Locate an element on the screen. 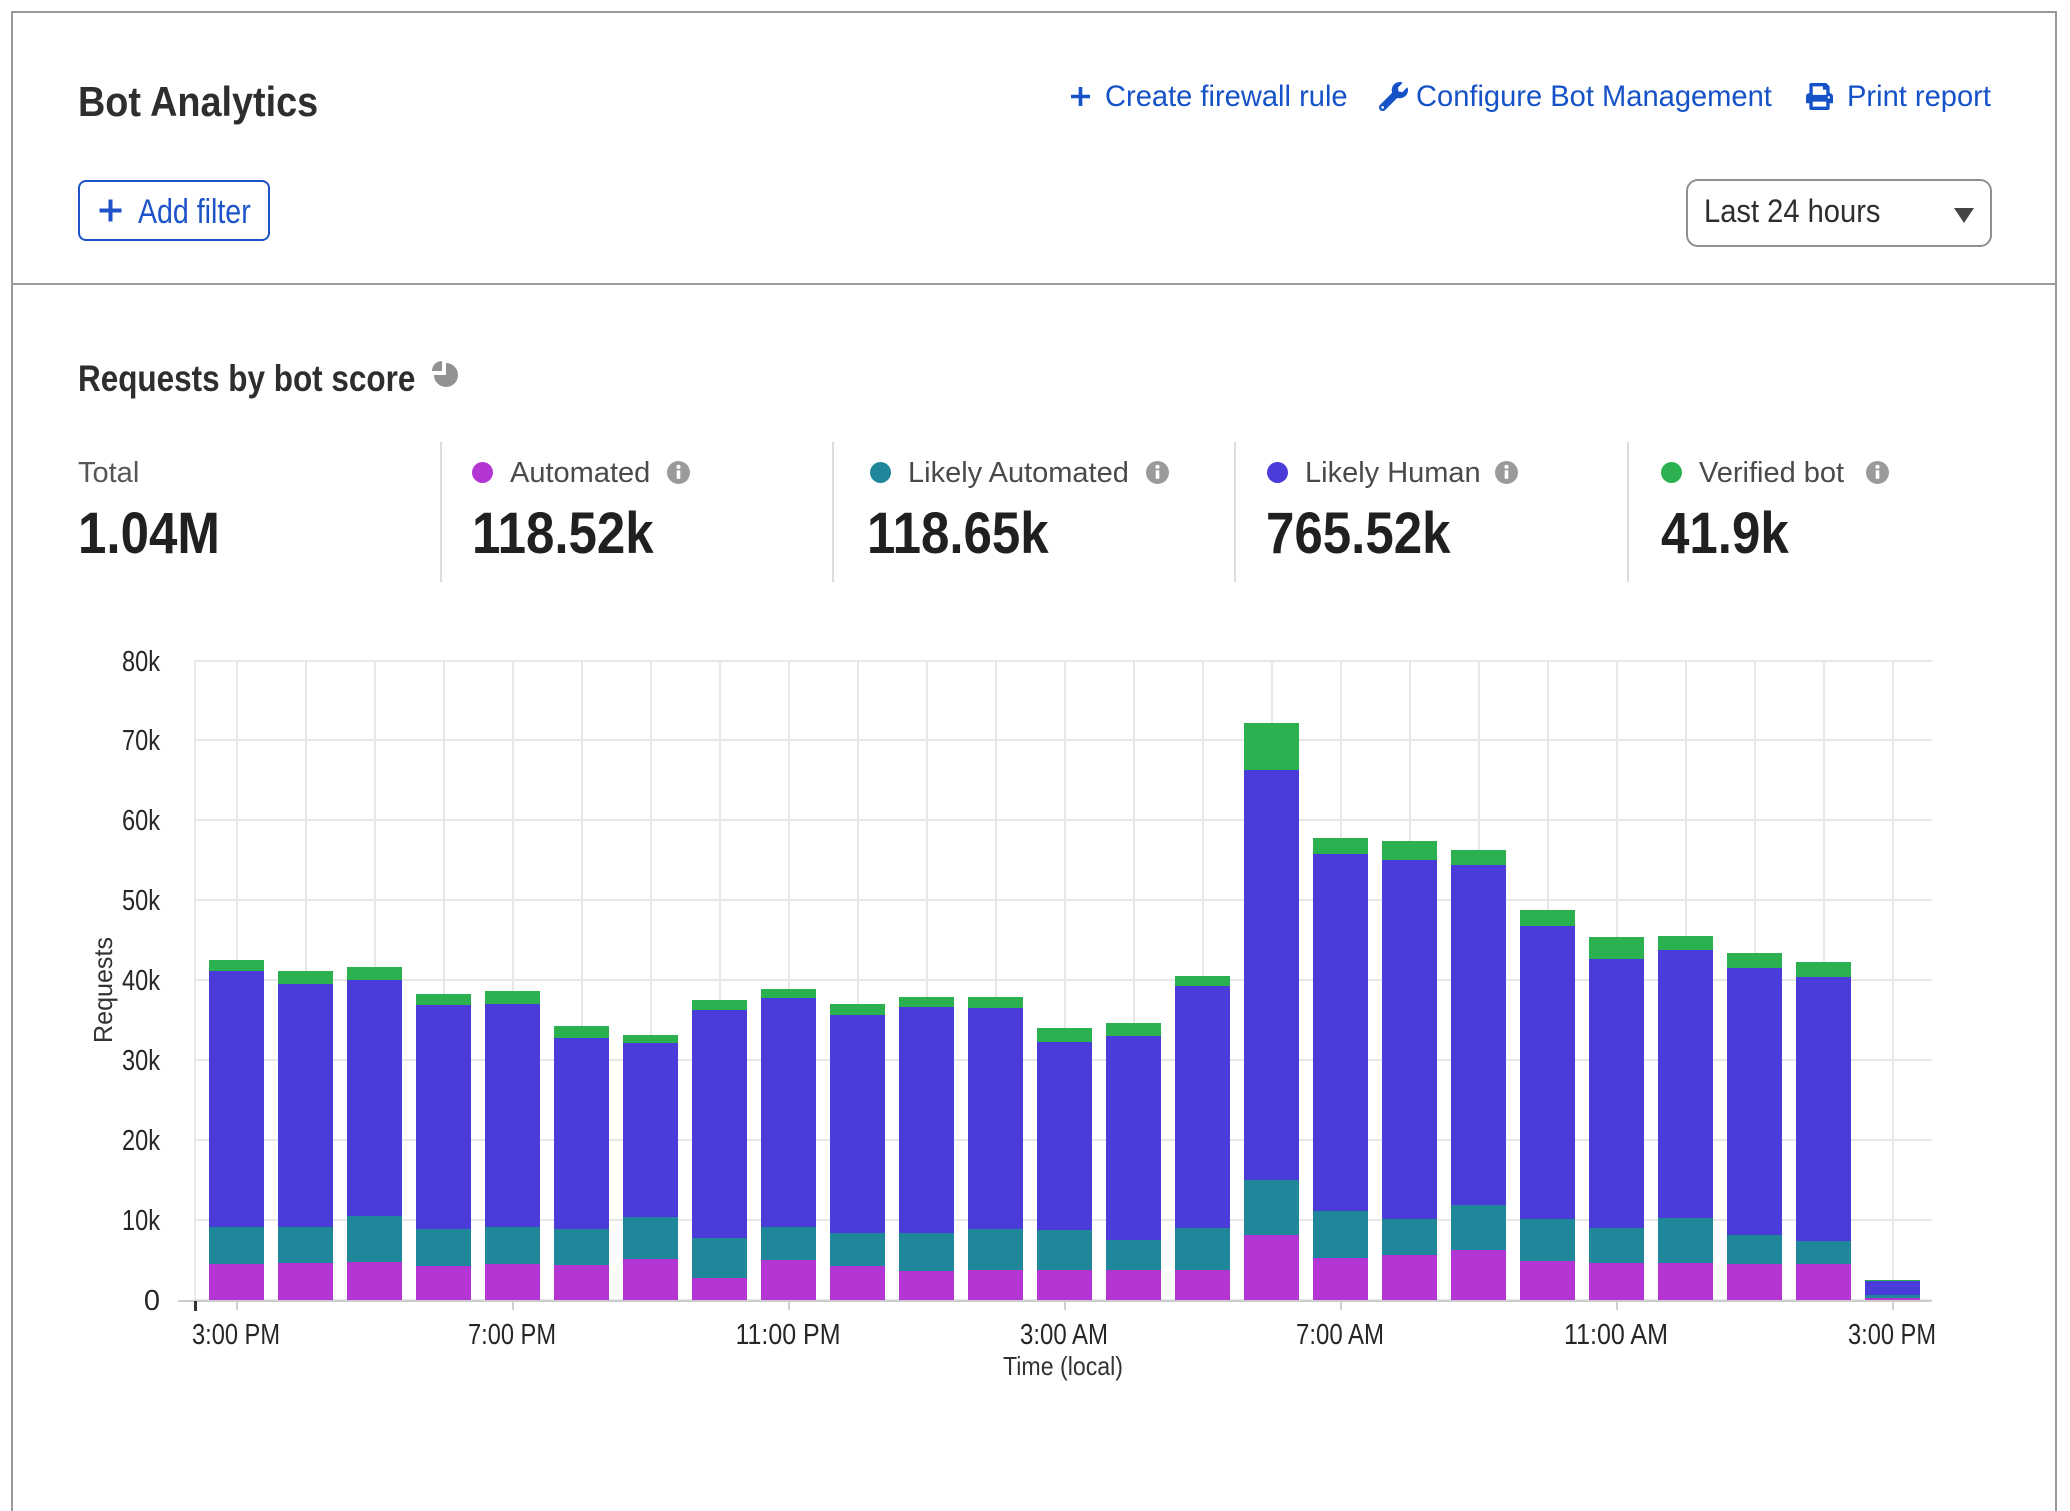 The width and height of the screenshot is (2070, 1511). svg-text: 20k is located at coordinates (141, 1141).